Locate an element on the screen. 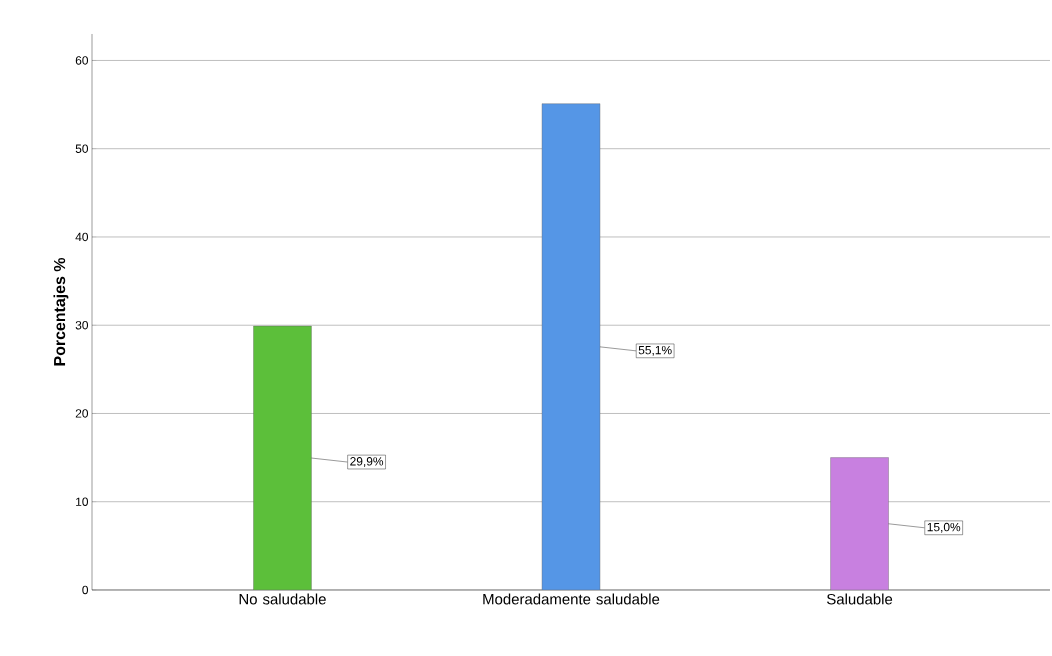 This screenshot has width=1052, height=656. y-tick-label: 50 is located at coordinates (82, 148).